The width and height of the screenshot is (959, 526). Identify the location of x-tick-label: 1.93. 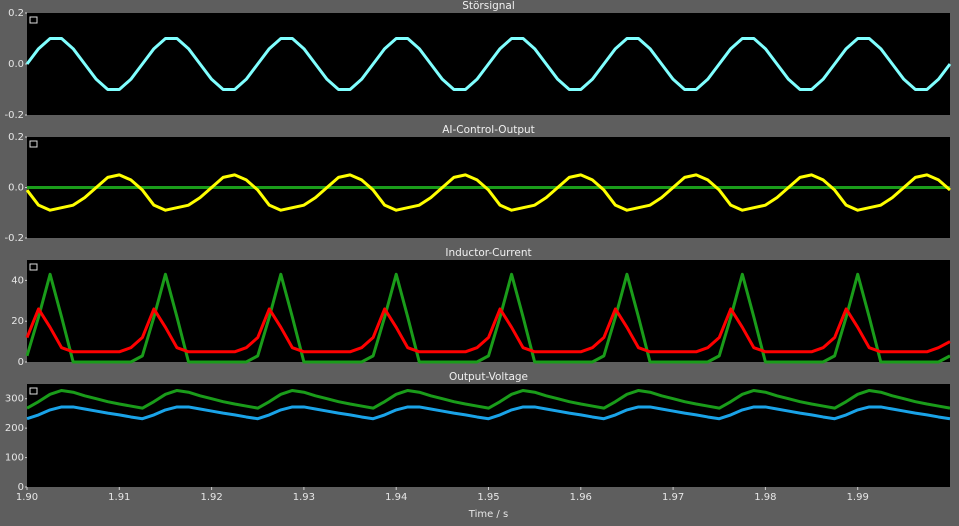
(304, 497).